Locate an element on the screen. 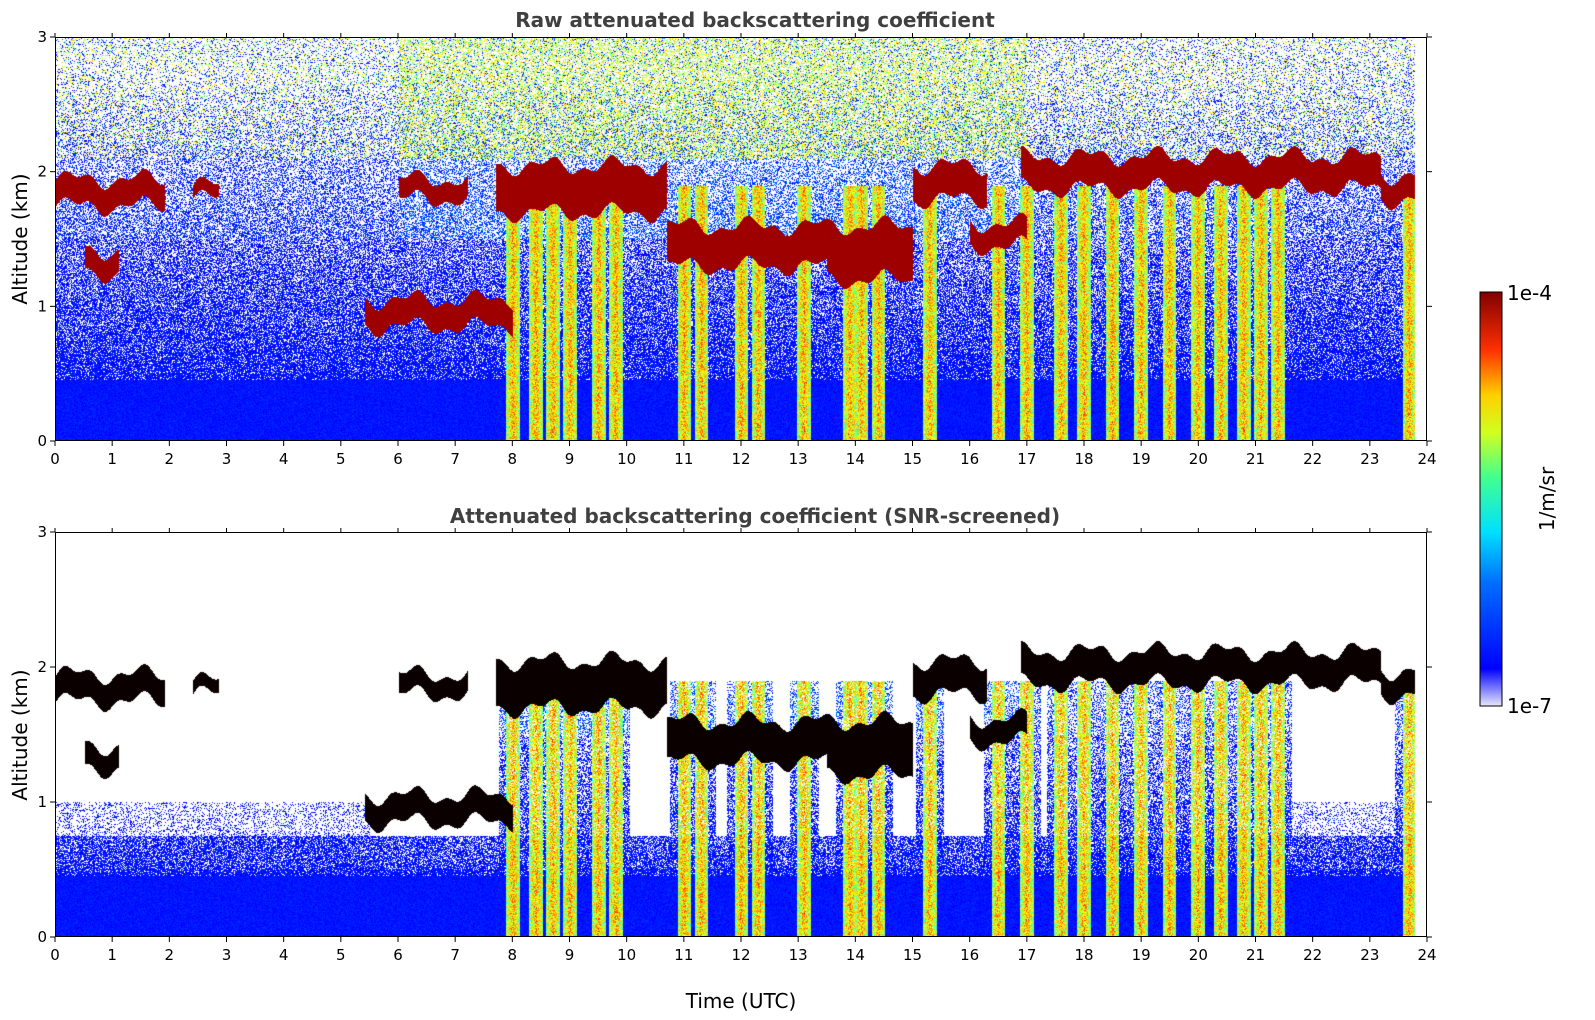 Image resolution: width=1595 pixels, height=1020 pixels. top-x-tick-label: 19 is located at coordinates (1141, 459).